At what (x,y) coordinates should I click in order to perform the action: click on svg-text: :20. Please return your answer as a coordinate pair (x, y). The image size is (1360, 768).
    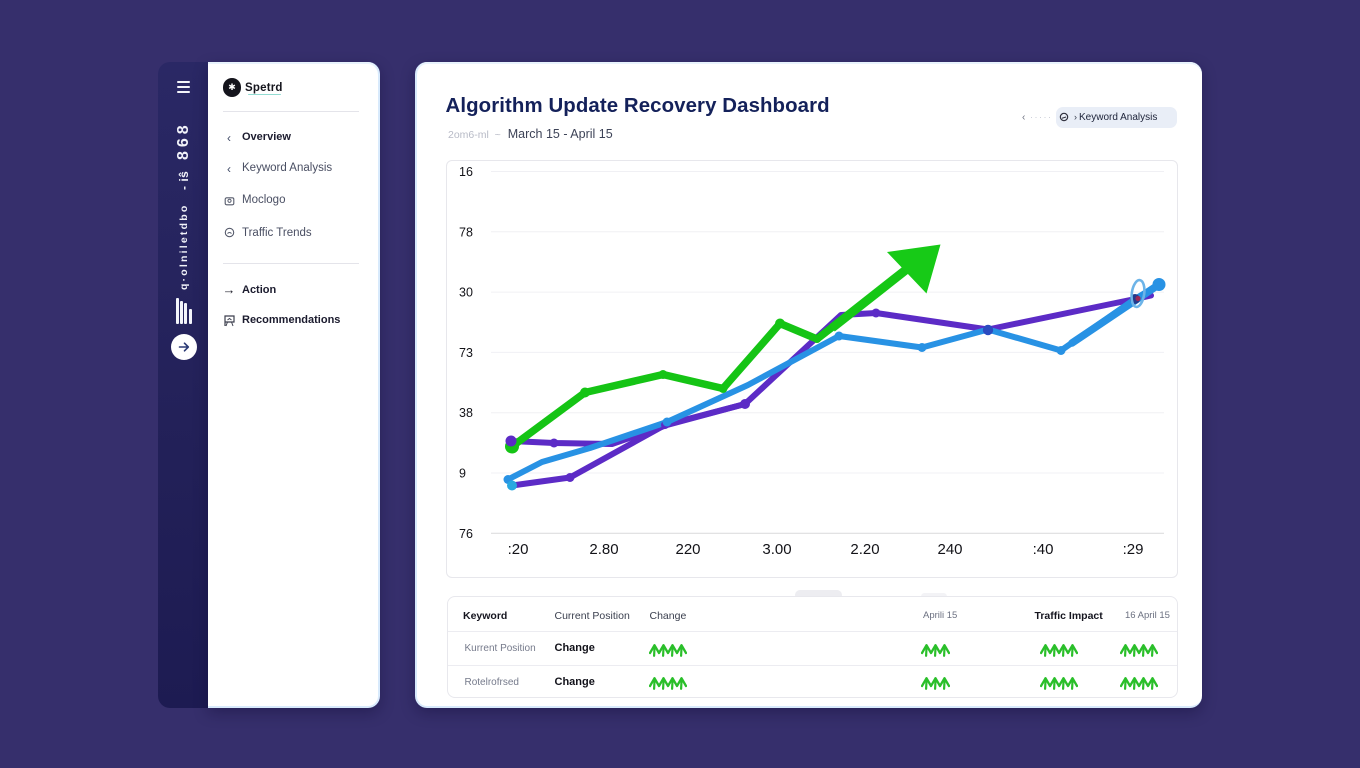
    Looking at the image, I should click on (518, 549).